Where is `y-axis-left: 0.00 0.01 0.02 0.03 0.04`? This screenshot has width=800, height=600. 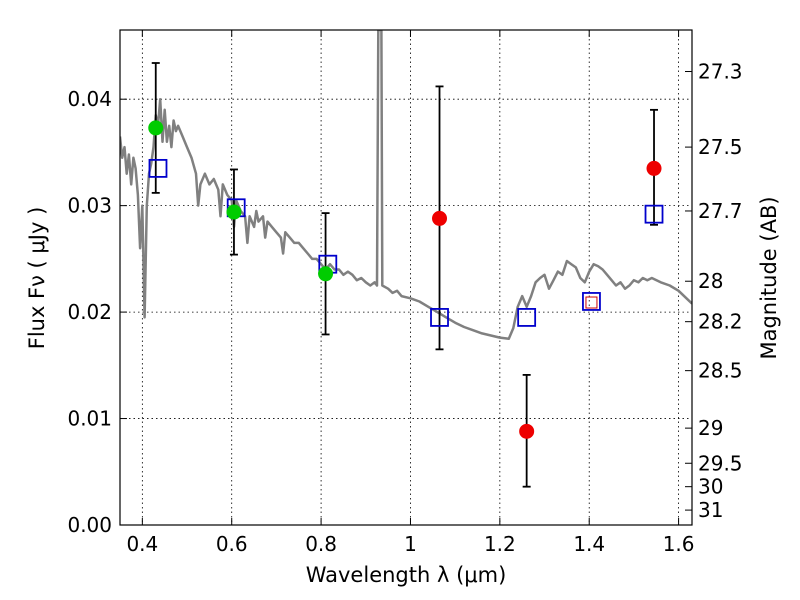
y-axis-left: 0.00 0.01 0.02 0.03 0.04 is located at coordinates (97, 312).